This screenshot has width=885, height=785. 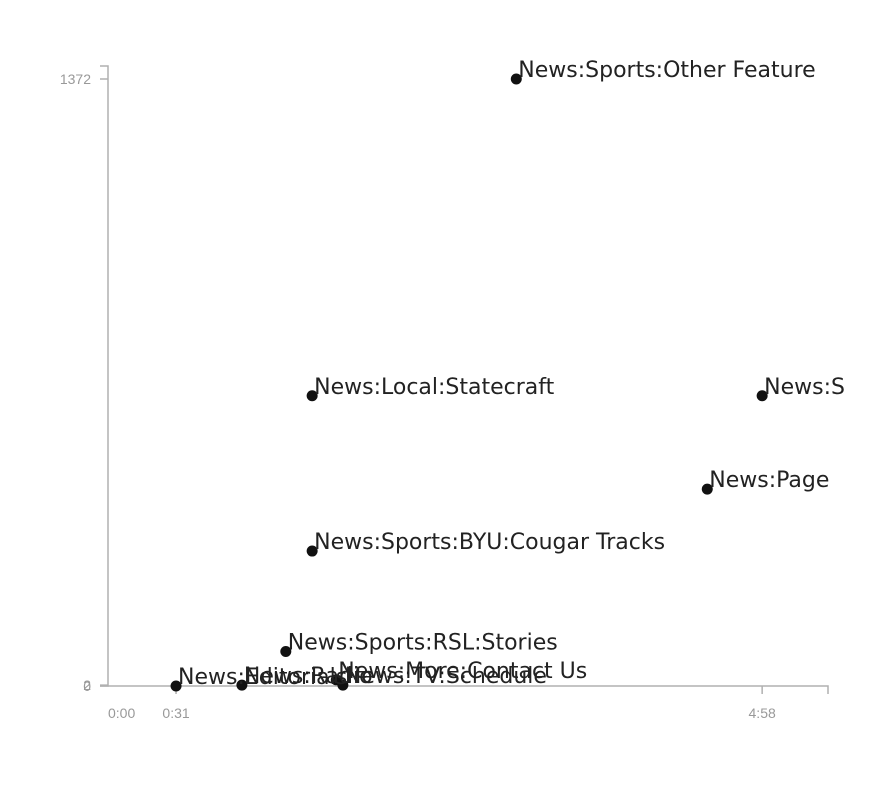 I want to click on y-tick-label: 2, so click(x=87, y=685).